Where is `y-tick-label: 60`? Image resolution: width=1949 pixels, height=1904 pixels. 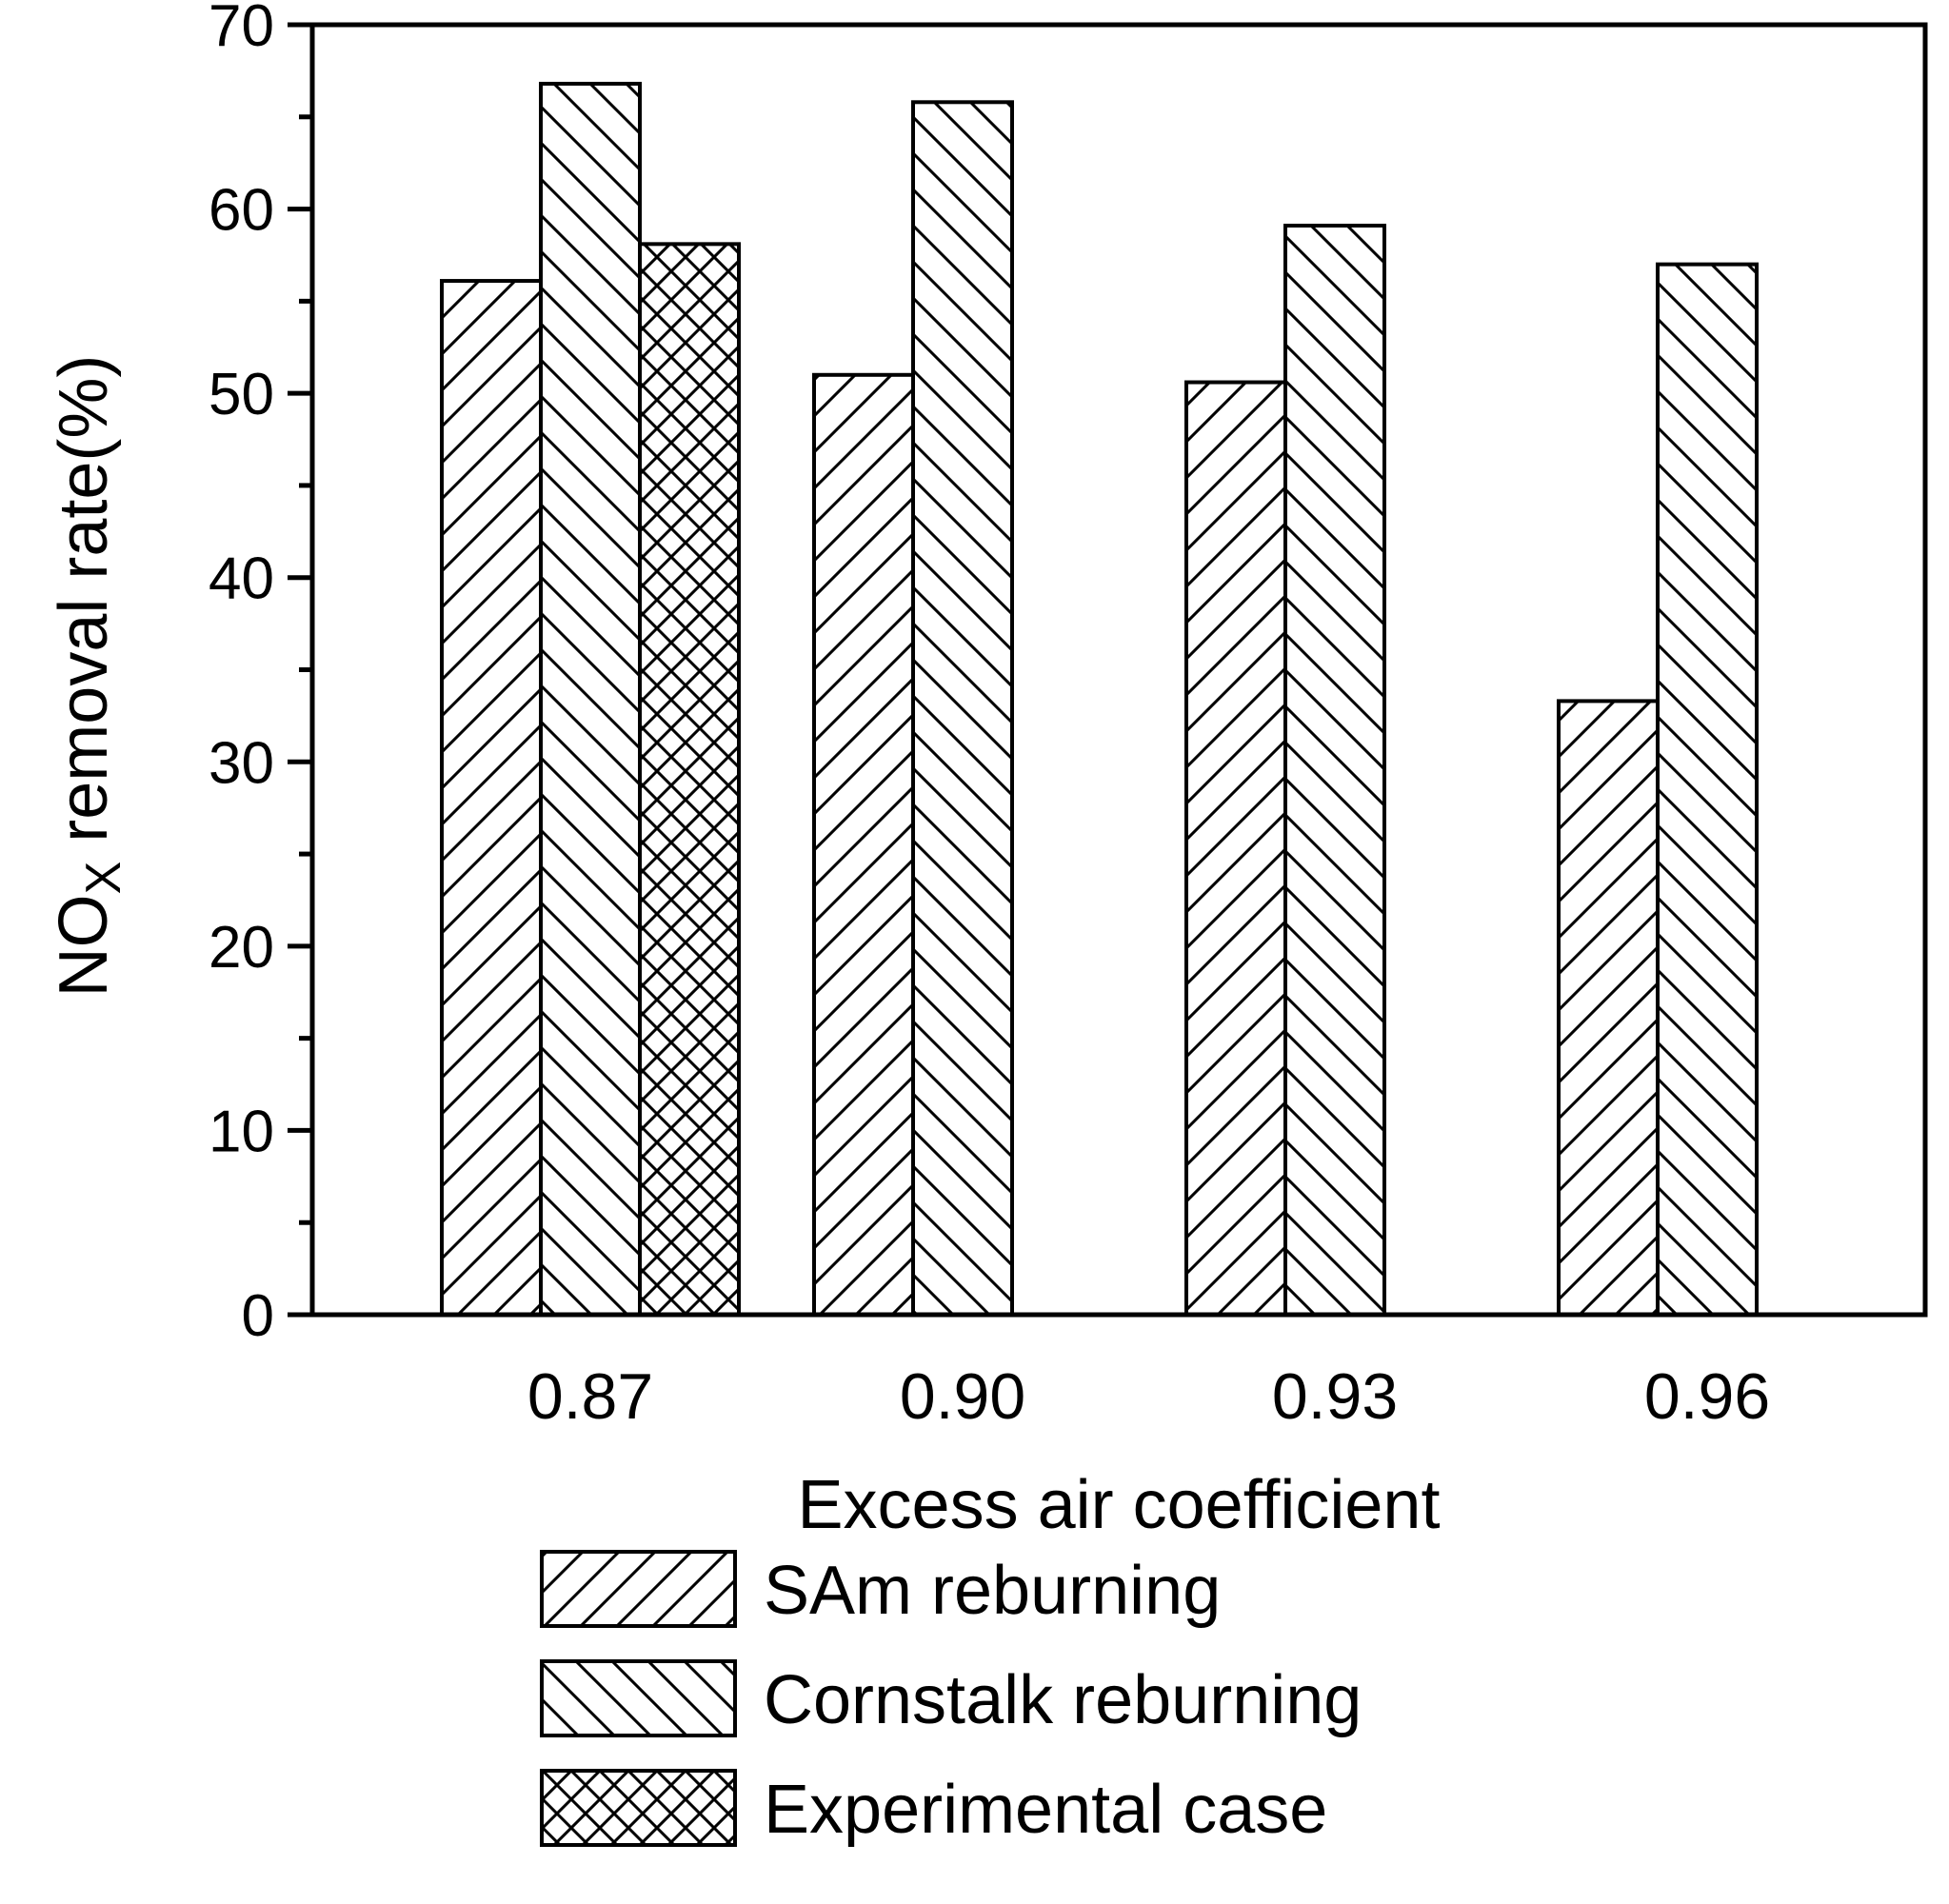 y-tick-label: 60 is located at coordinates (241, 211).